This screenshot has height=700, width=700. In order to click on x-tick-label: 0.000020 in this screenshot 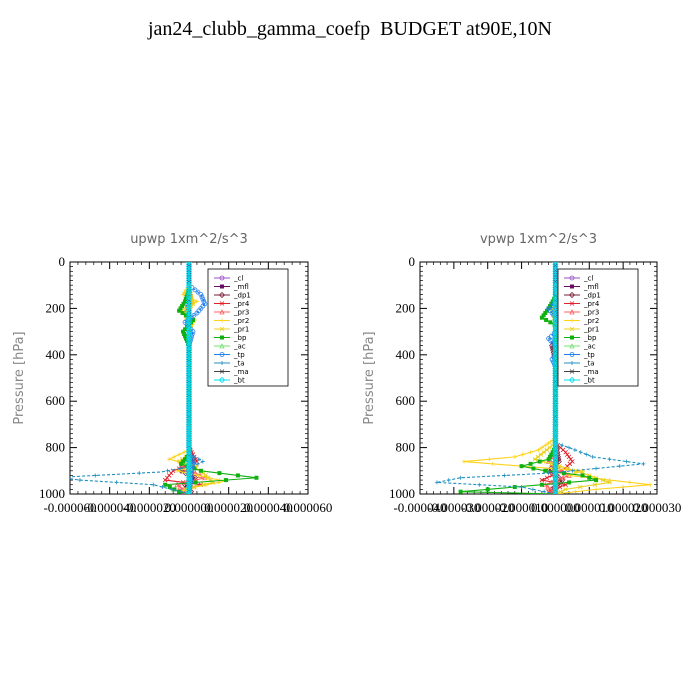, I will do `click(228, 507)`.